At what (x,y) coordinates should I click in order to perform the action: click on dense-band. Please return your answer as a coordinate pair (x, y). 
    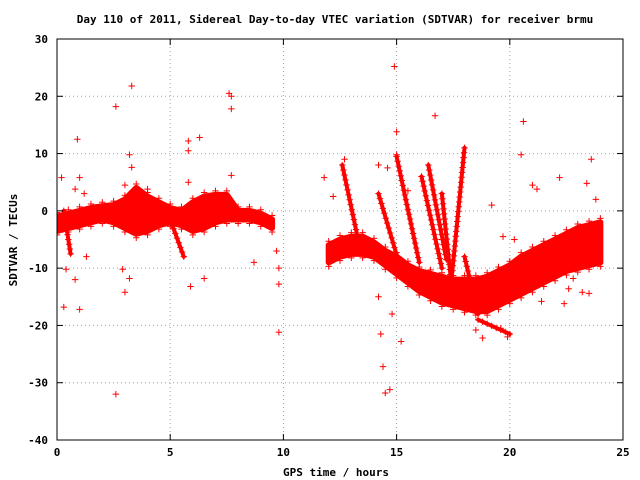
    Looking at the image, I should click on (166, 210).